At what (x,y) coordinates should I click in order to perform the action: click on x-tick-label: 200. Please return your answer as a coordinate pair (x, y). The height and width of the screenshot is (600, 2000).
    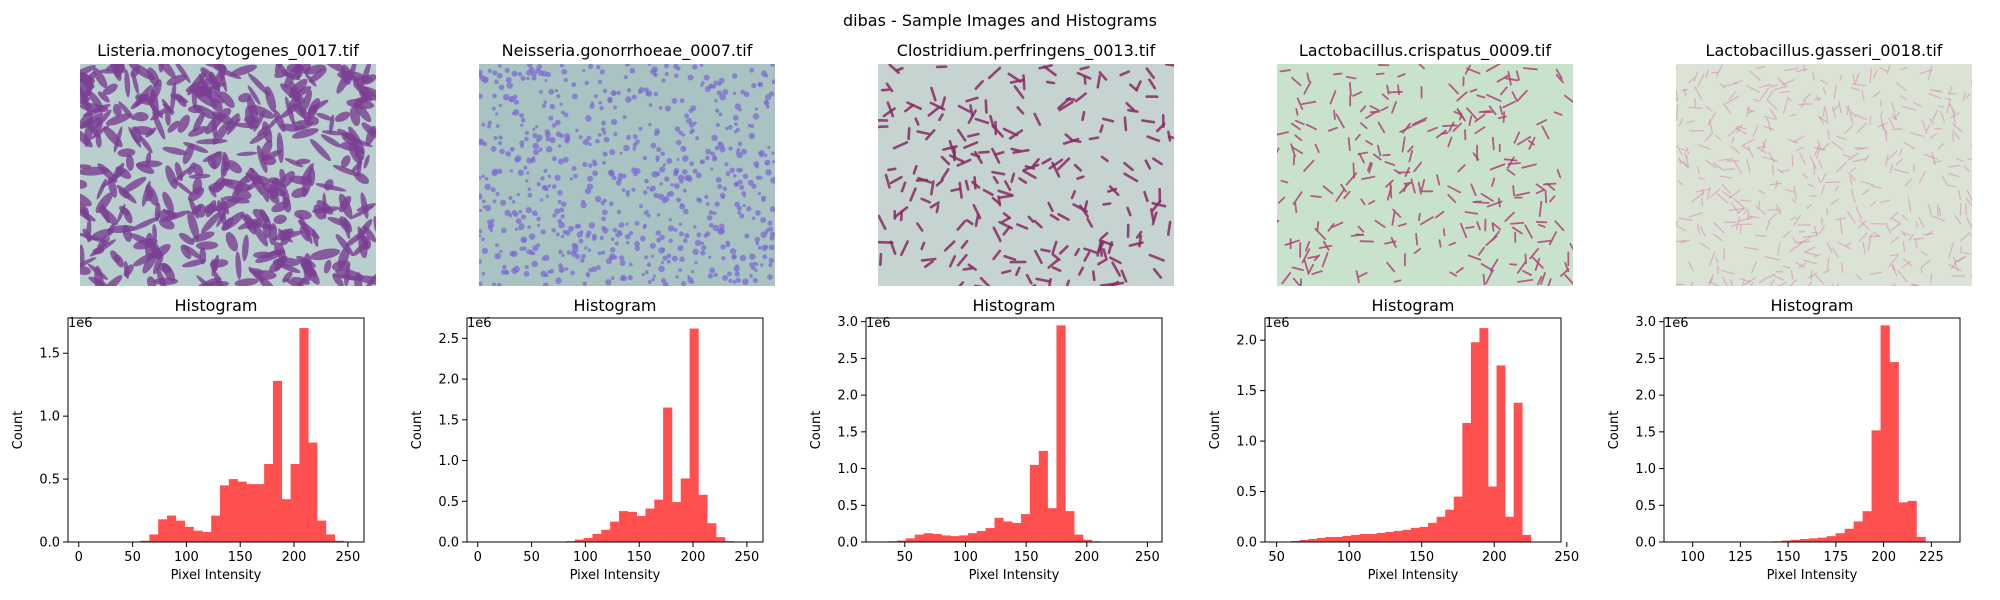
    Looking at the image, I should click on (1883, 557).